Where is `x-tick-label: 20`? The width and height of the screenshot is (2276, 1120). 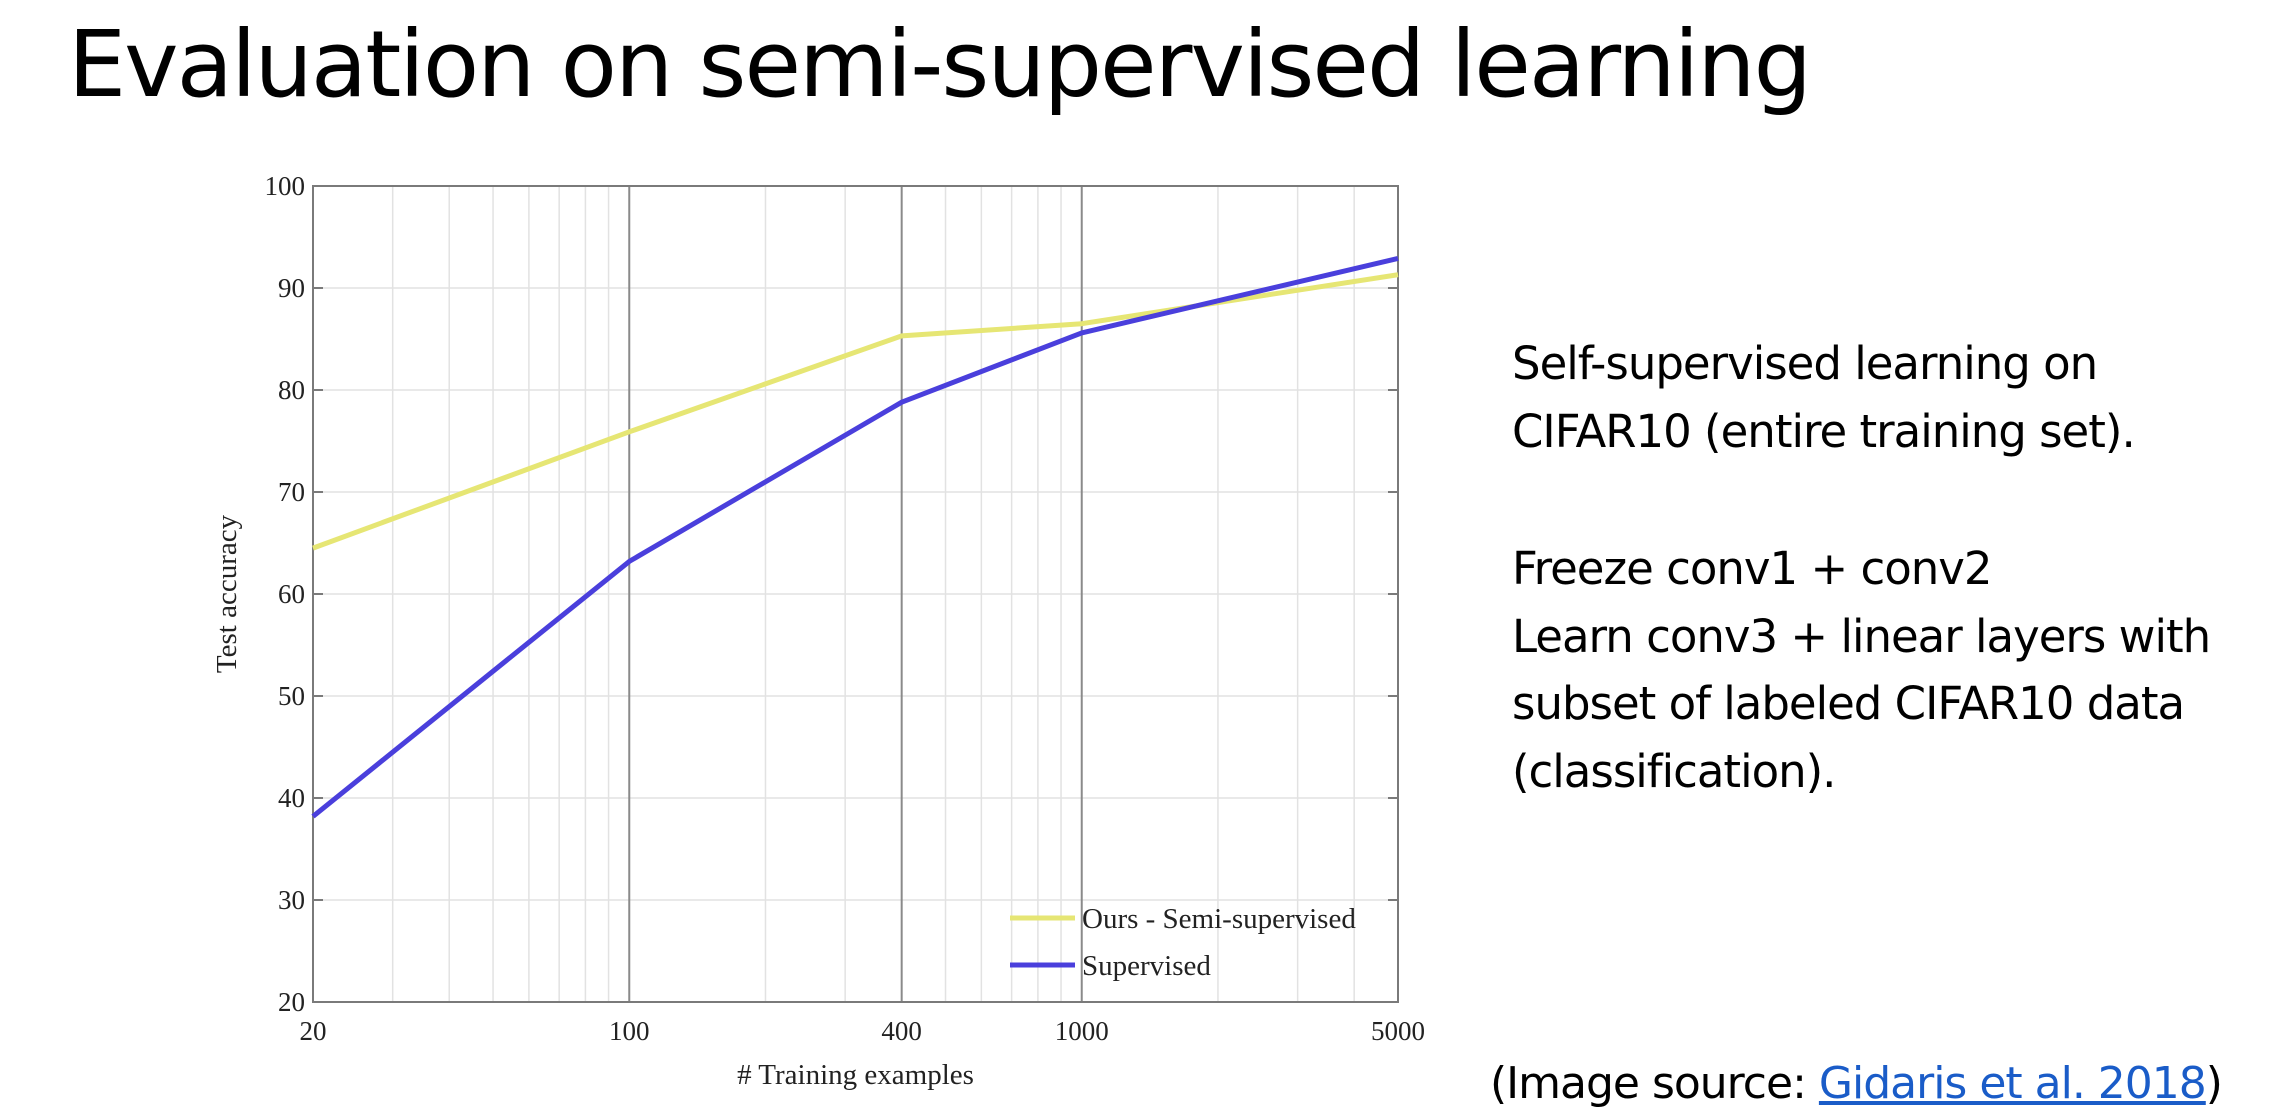 x-tick-label: 20 is located at coordinates (313, 1031).